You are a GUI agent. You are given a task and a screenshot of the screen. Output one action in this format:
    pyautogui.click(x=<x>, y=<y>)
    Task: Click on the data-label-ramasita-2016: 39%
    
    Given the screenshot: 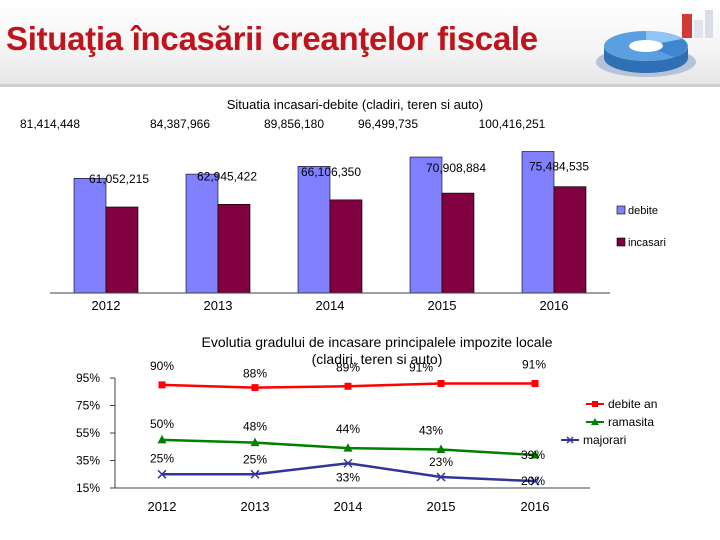 What is the action you would take?
    pyautogui.click(x=533, y=455)
    